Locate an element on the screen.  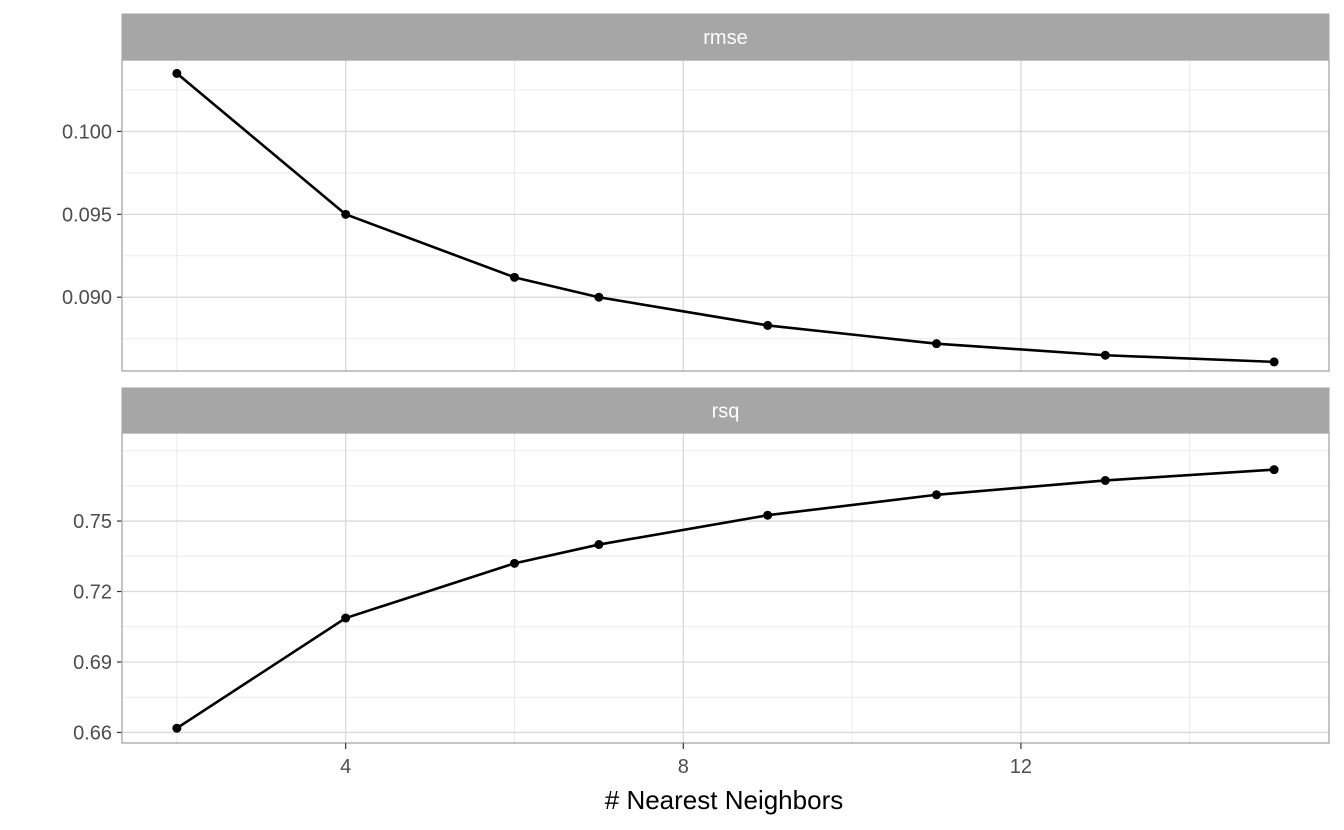
y-tick-label: 0.66 is located at coordinates (92, 733).